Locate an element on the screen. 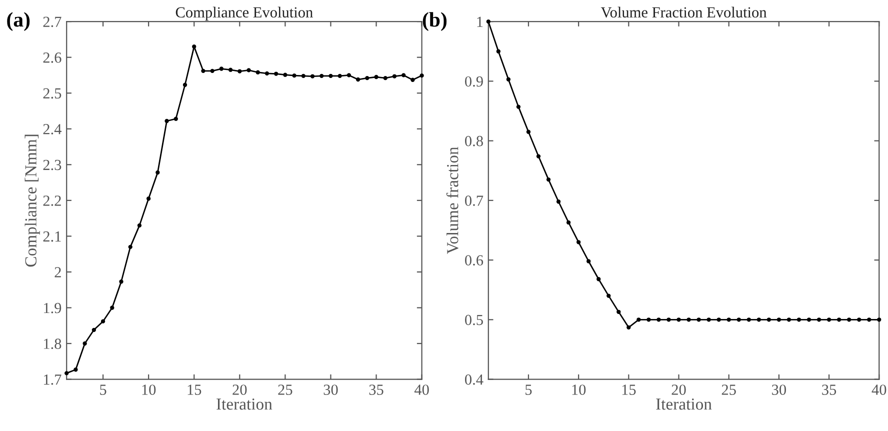  y-tick-label: 1.9 is located at coordinates (53, 308).